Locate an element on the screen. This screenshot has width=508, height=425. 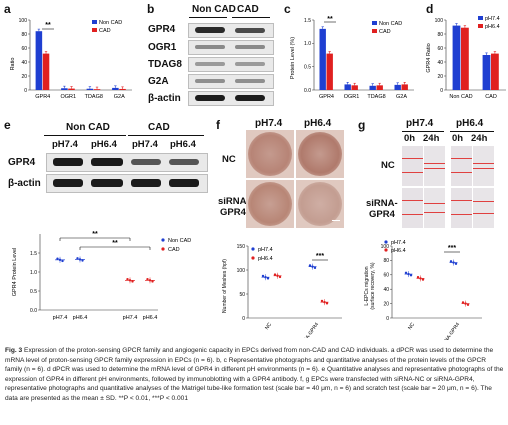
panel-g-image-nc-64-24h is located at coordinates (483, 166).